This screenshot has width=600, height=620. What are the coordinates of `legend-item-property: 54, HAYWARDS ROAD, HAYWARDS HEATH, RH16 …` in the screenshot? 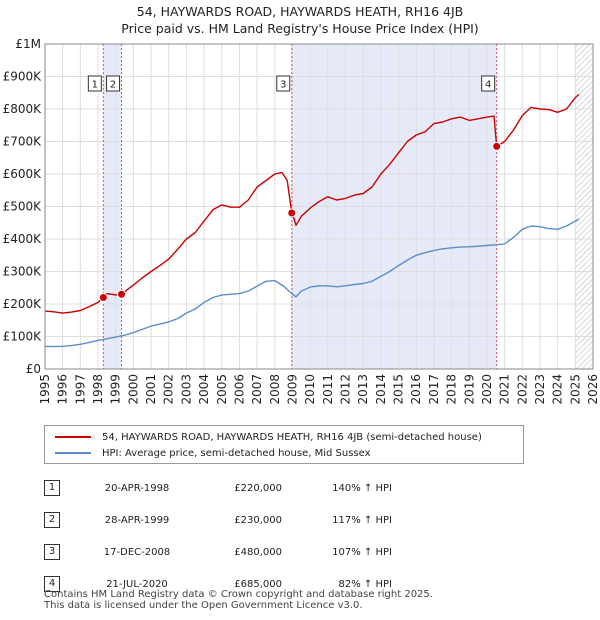 It's located at (268, 437).